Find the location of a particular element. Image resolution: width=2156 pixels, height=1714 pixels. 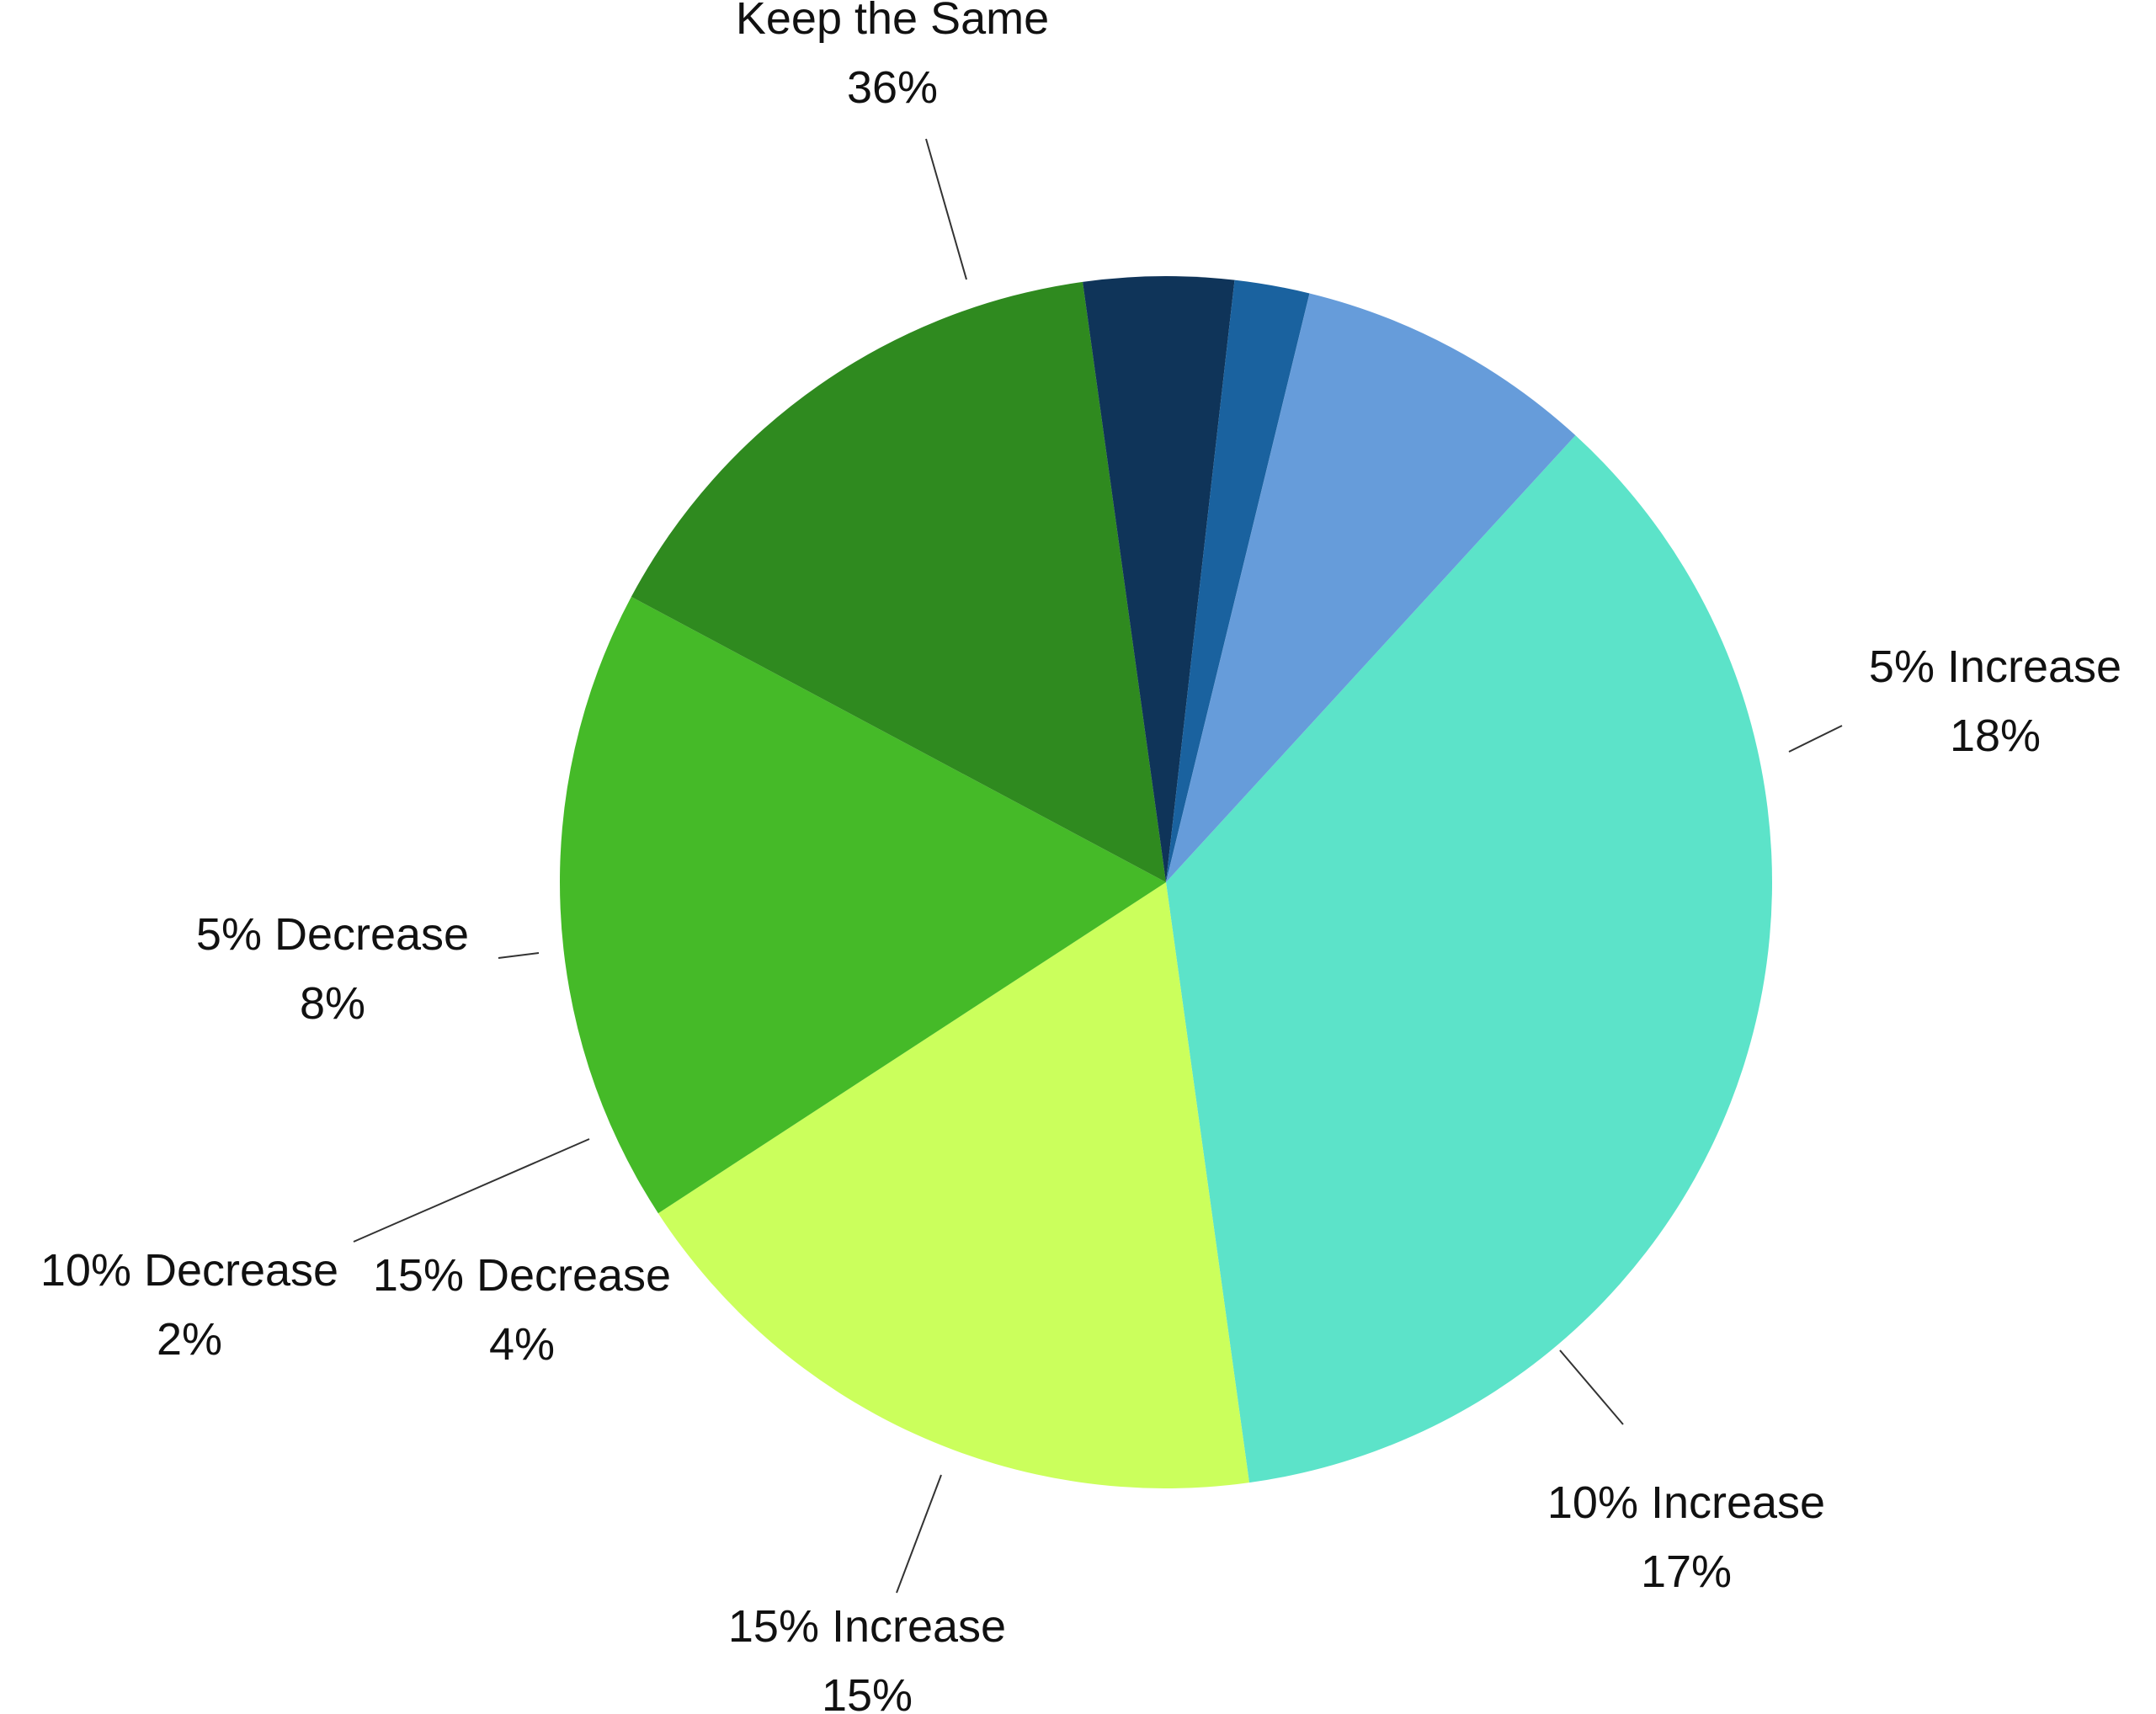

slice-label-value: 8% is located at coordinates (333, 1003).